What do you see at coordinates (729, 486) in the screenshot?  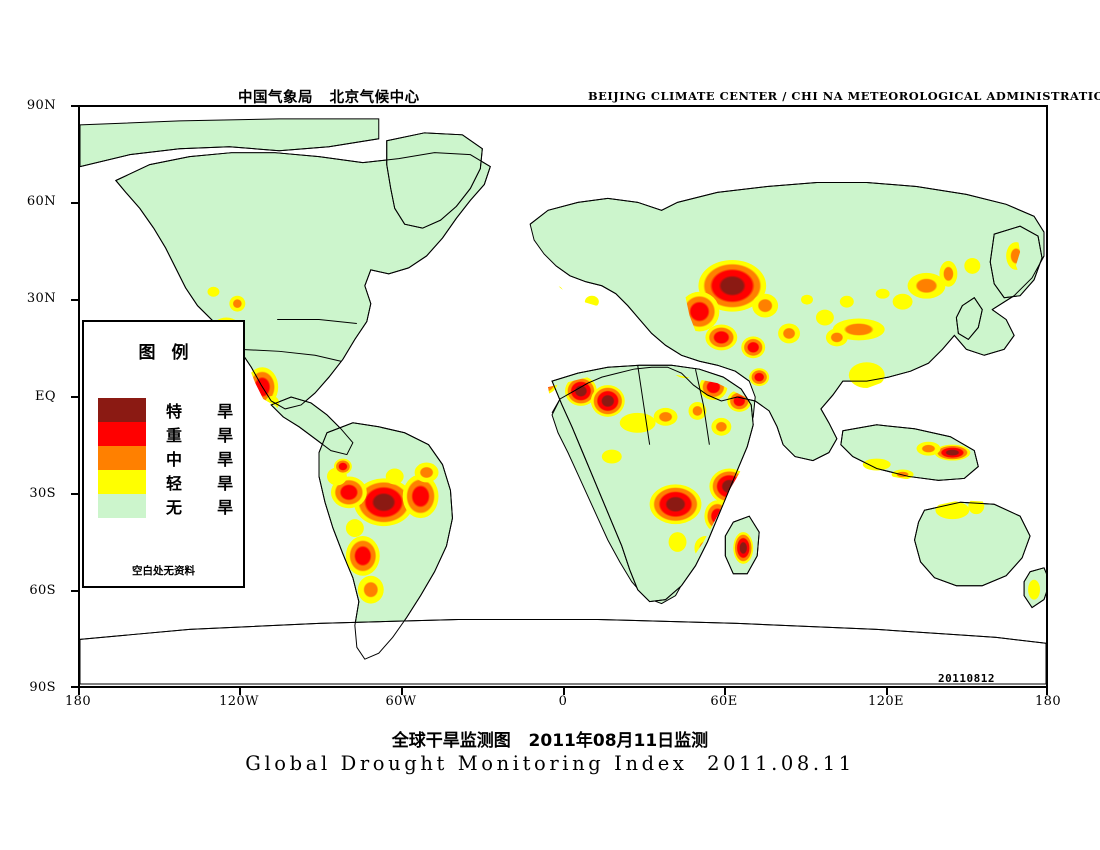 I see `drought-region-horn-of-africa` at bounding box center [729, 486].